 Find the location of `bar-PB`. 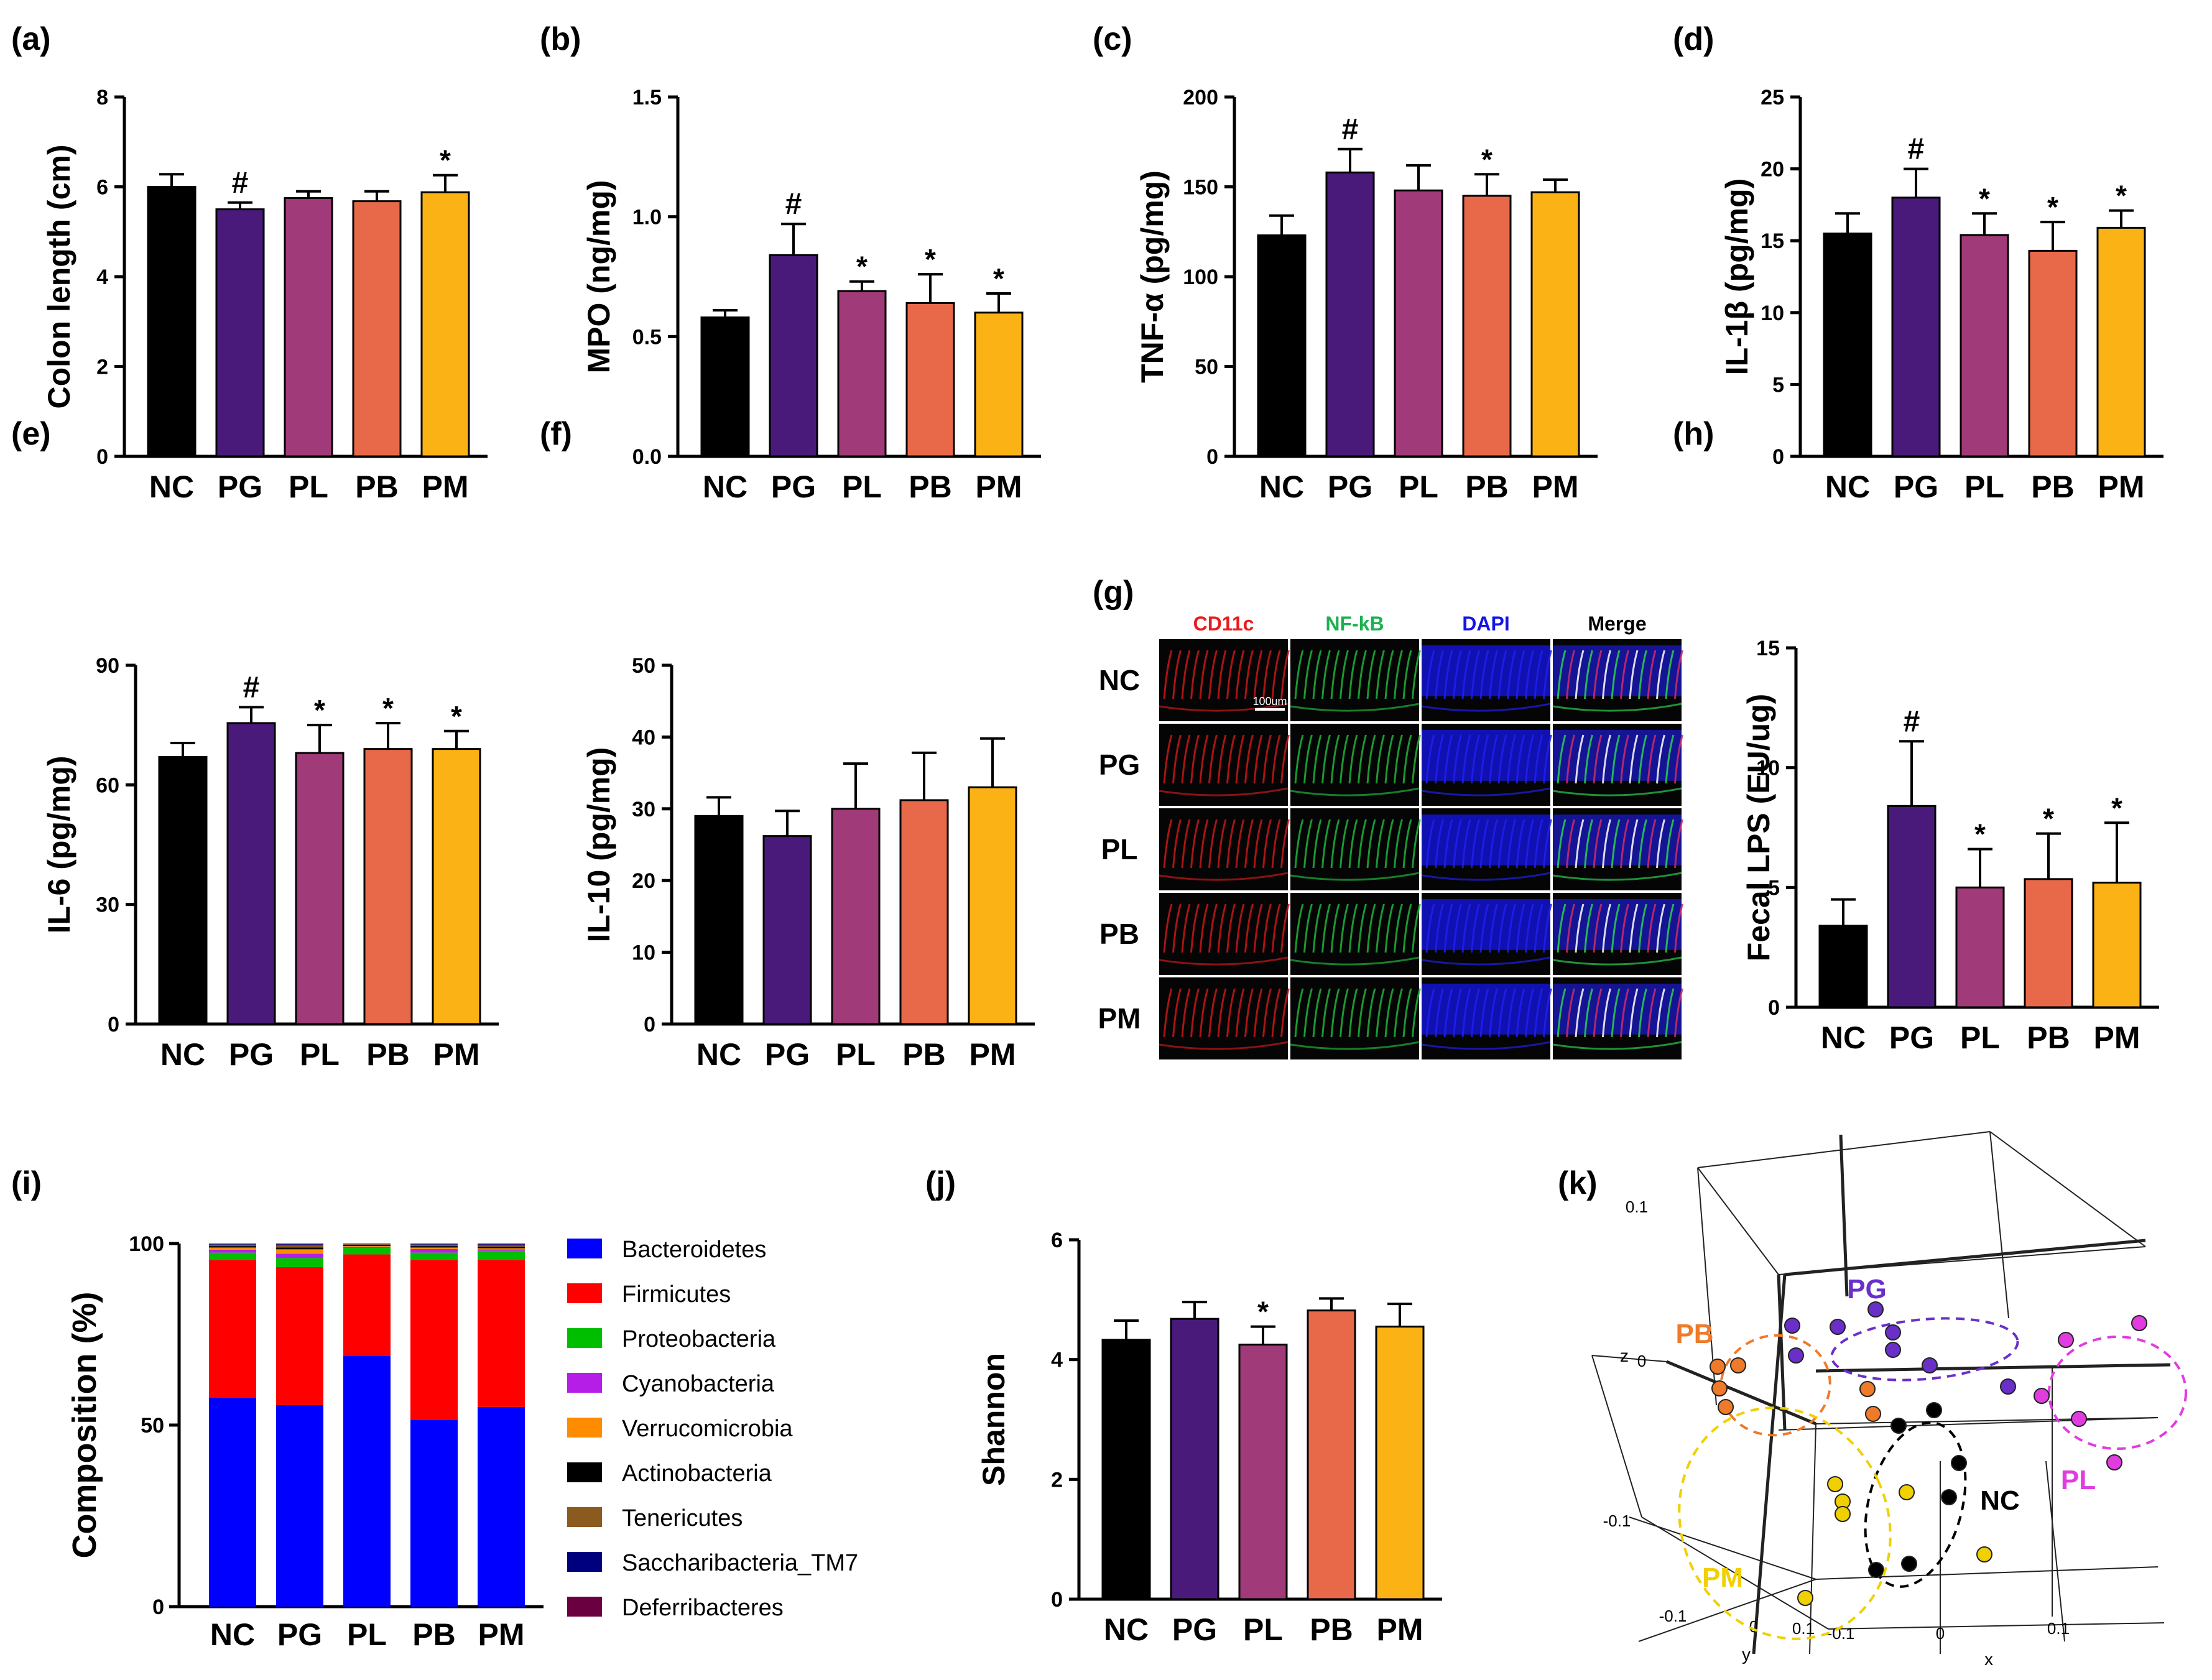

bar-PB is located at coordinates (1487, 327).